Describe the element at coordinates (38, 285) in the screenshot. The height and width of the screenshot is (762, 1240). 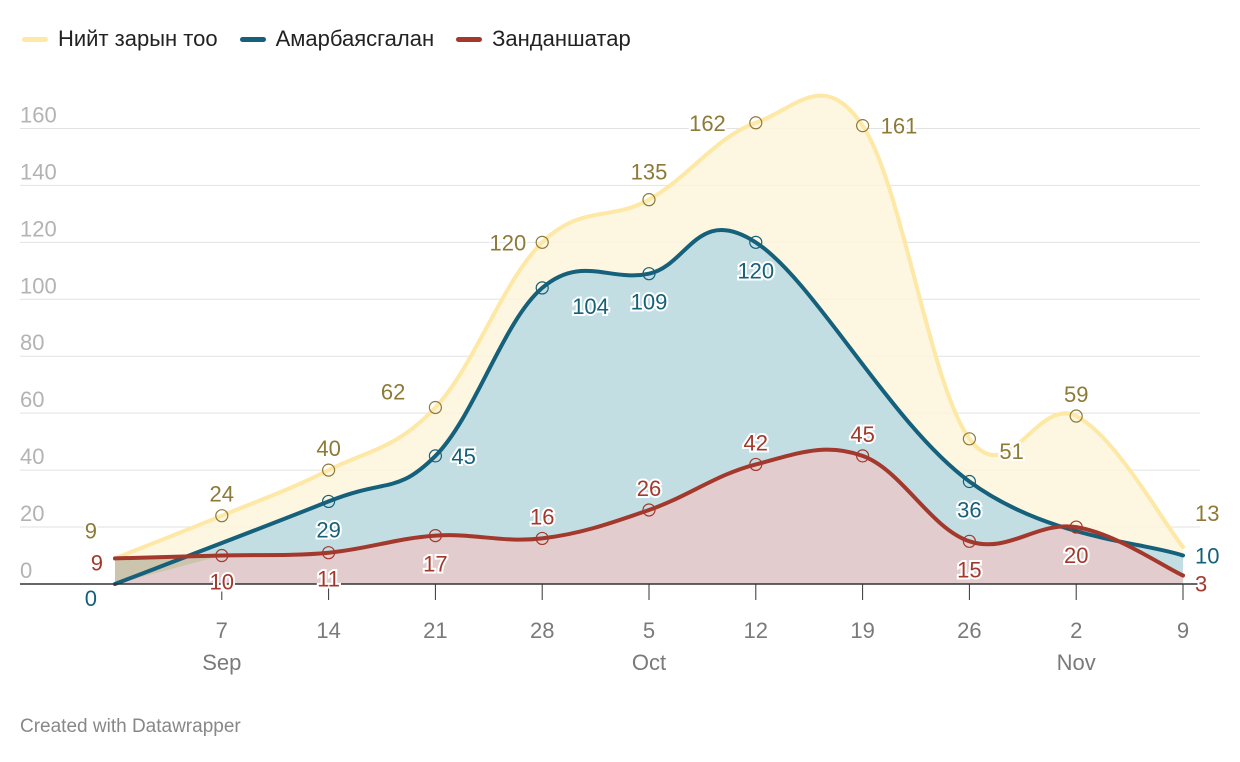
I see `y-tick-label: 100` at that location.